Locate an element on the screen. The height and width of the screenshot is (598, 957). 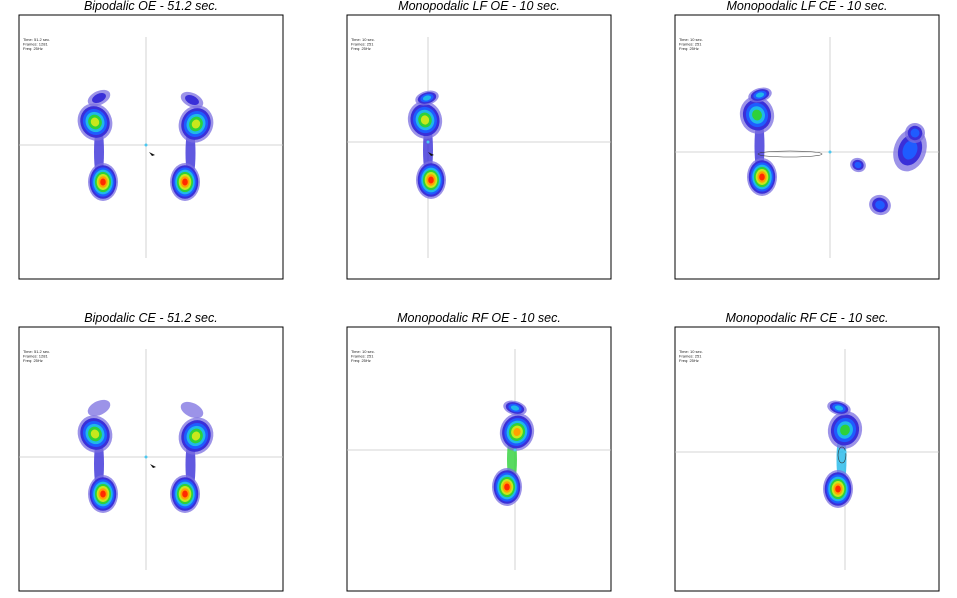
panel-title: Monopodalic LF CE - 10 sec. is located at coordinates (807, 6).